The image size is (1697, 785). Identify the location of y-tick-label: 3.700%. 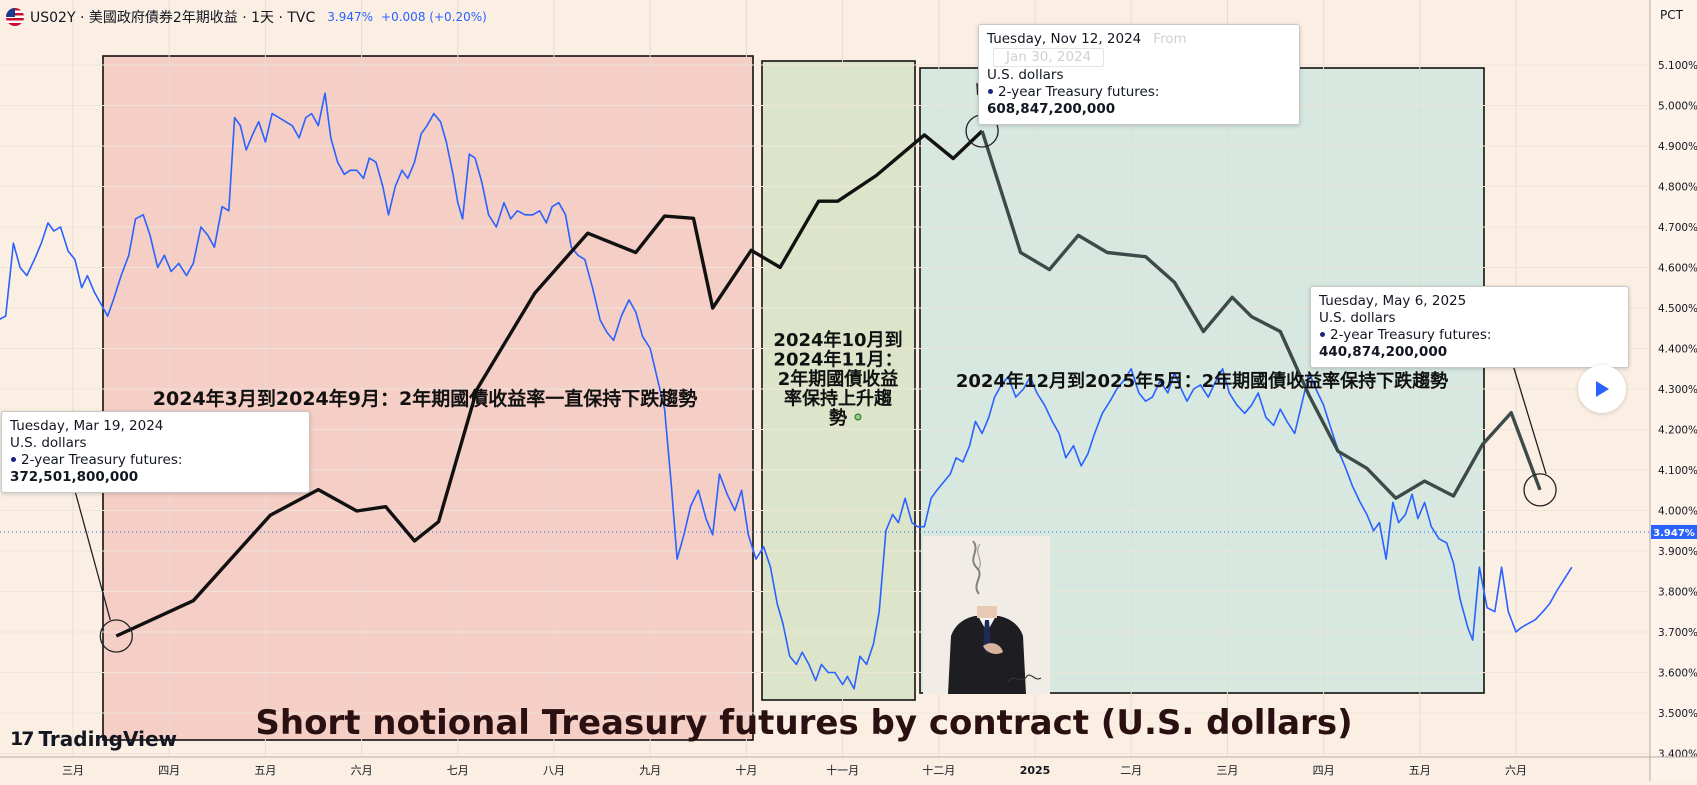
(1677, 633).